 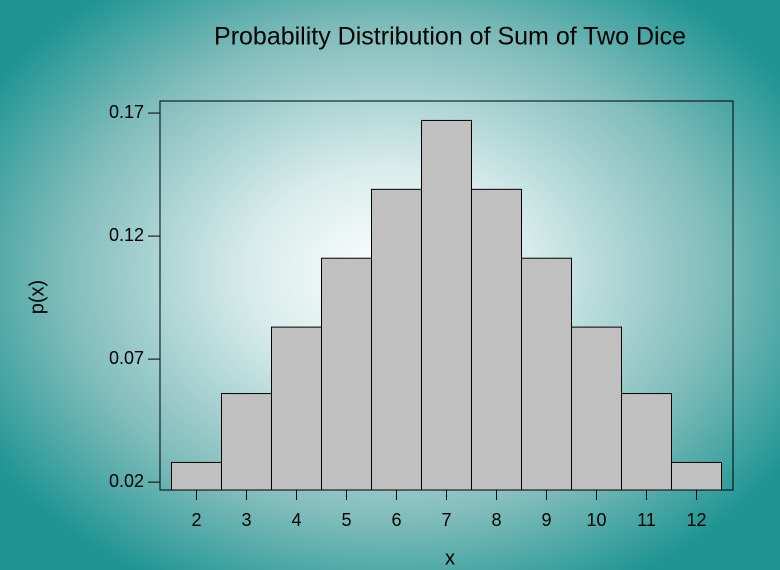 What do you see at coordinates (546, 520) in the screenshot?
I see `x-tick-label: 9` at bounding box center [546, 520].